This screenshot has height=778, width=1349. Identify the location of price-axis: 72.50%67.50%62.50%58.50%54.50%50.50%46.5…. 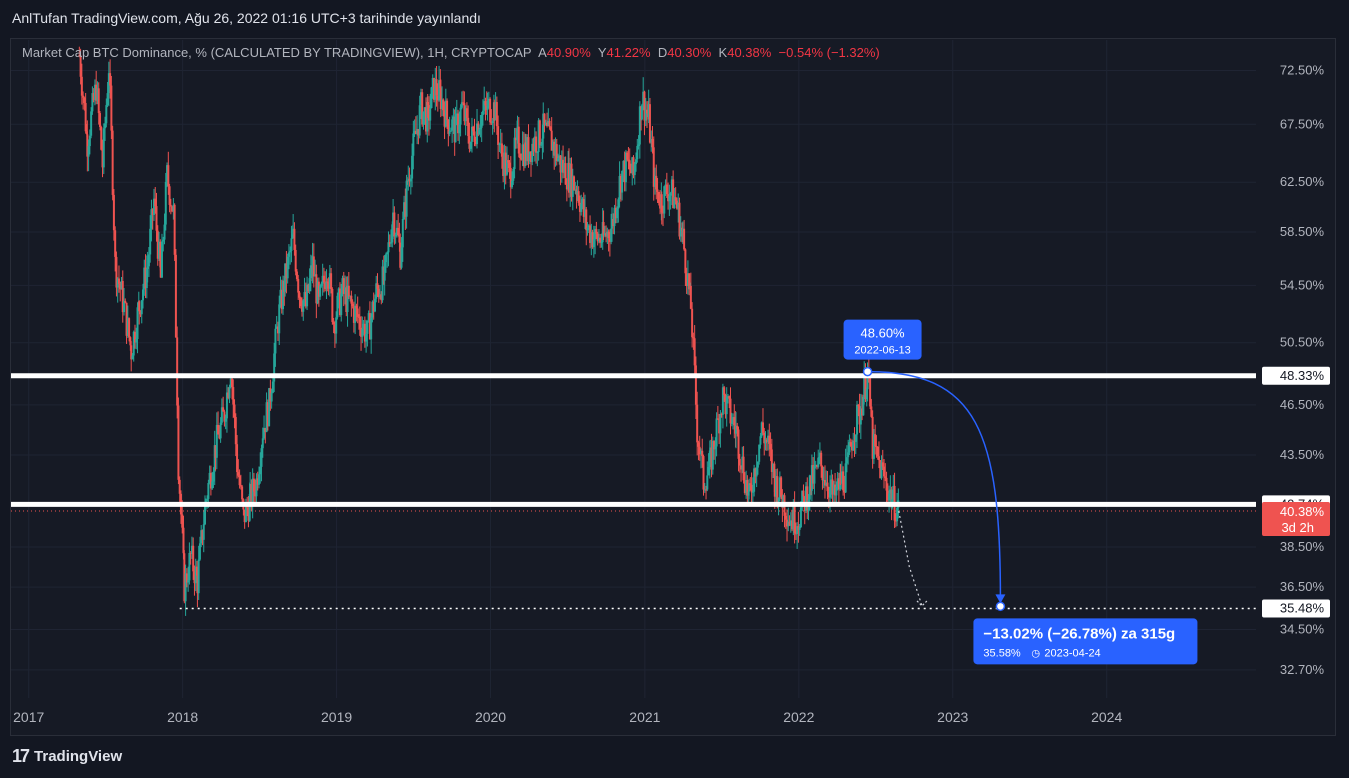
(1296, 370).